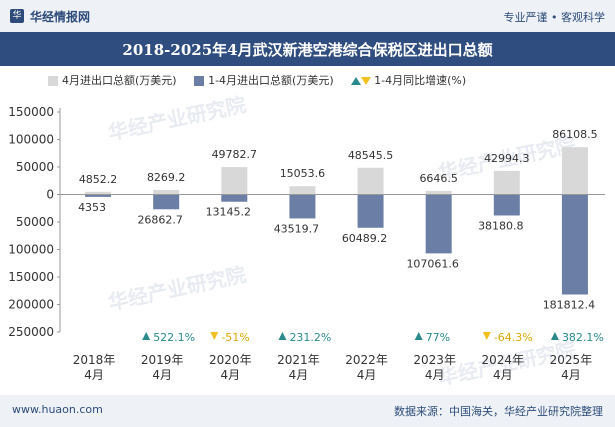  Describe the element at coordinates (229, 212) in the screenshot. I see `label-cumulative-2: 13145.2` at that location.